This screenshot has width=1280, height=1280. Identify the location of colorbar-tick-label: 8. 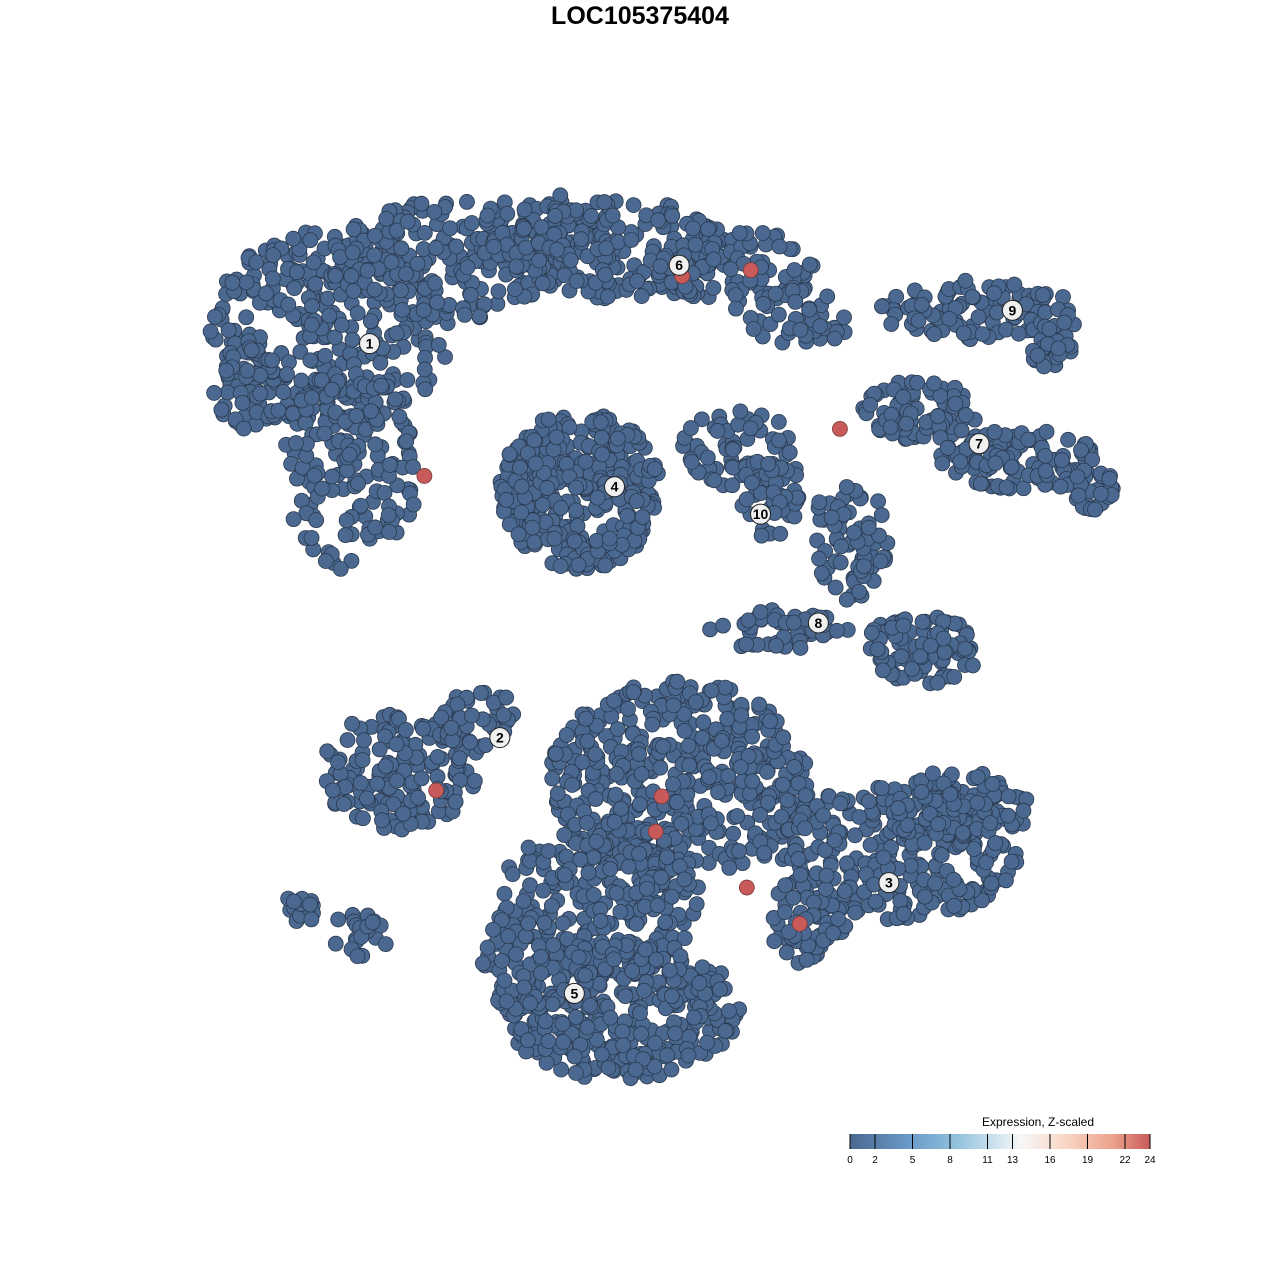
(950, 1160).